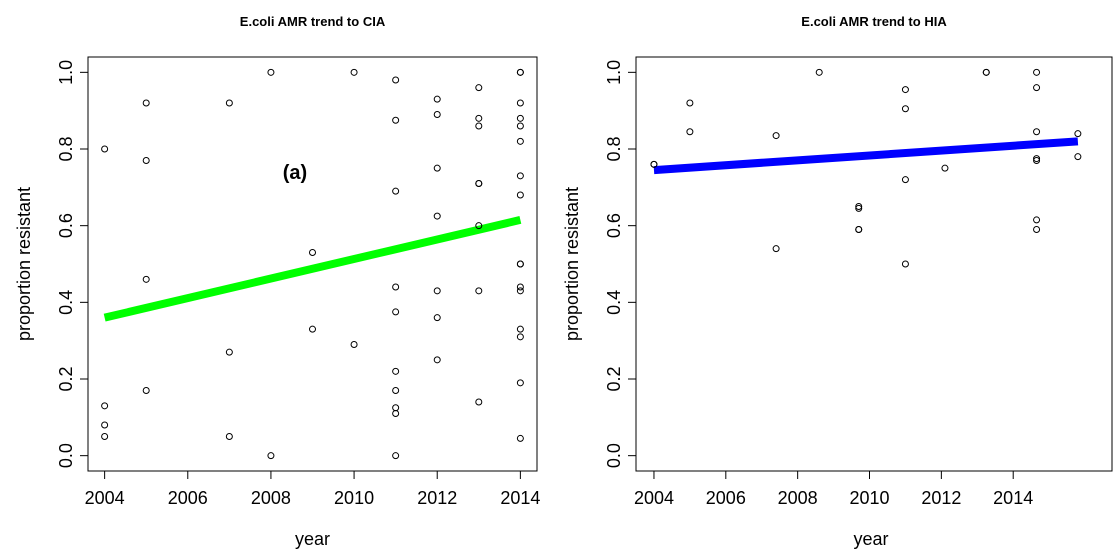 The width and height of the screenshot is (1115, 558). I want to click on chart-title: E.coli AMR trend to CIA, so click(313, 21).